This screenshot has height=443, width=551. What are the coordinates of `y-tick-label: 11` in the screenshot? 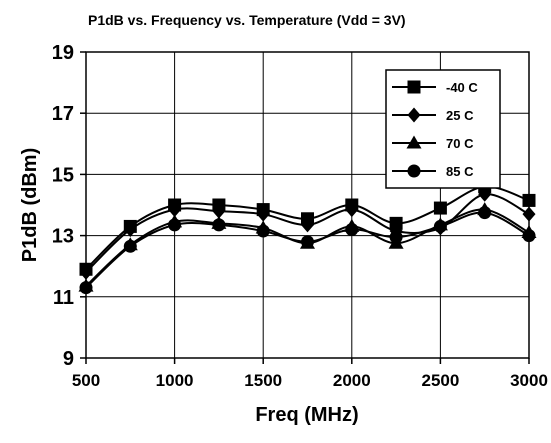 It's located at (63, 298).